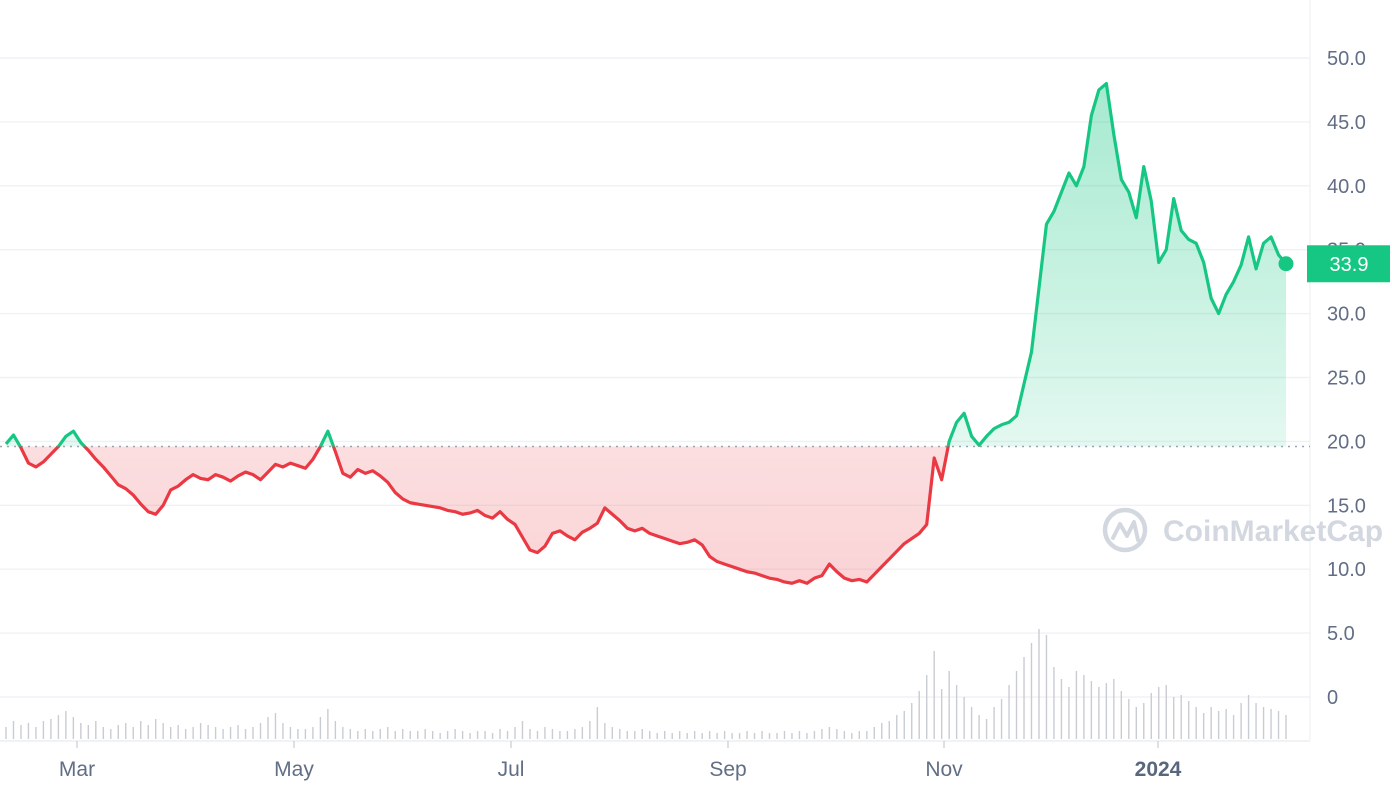 This screenshot has width=1392, height=792. I want to click on y-tick-label: 10.0, so click(1346, 570).